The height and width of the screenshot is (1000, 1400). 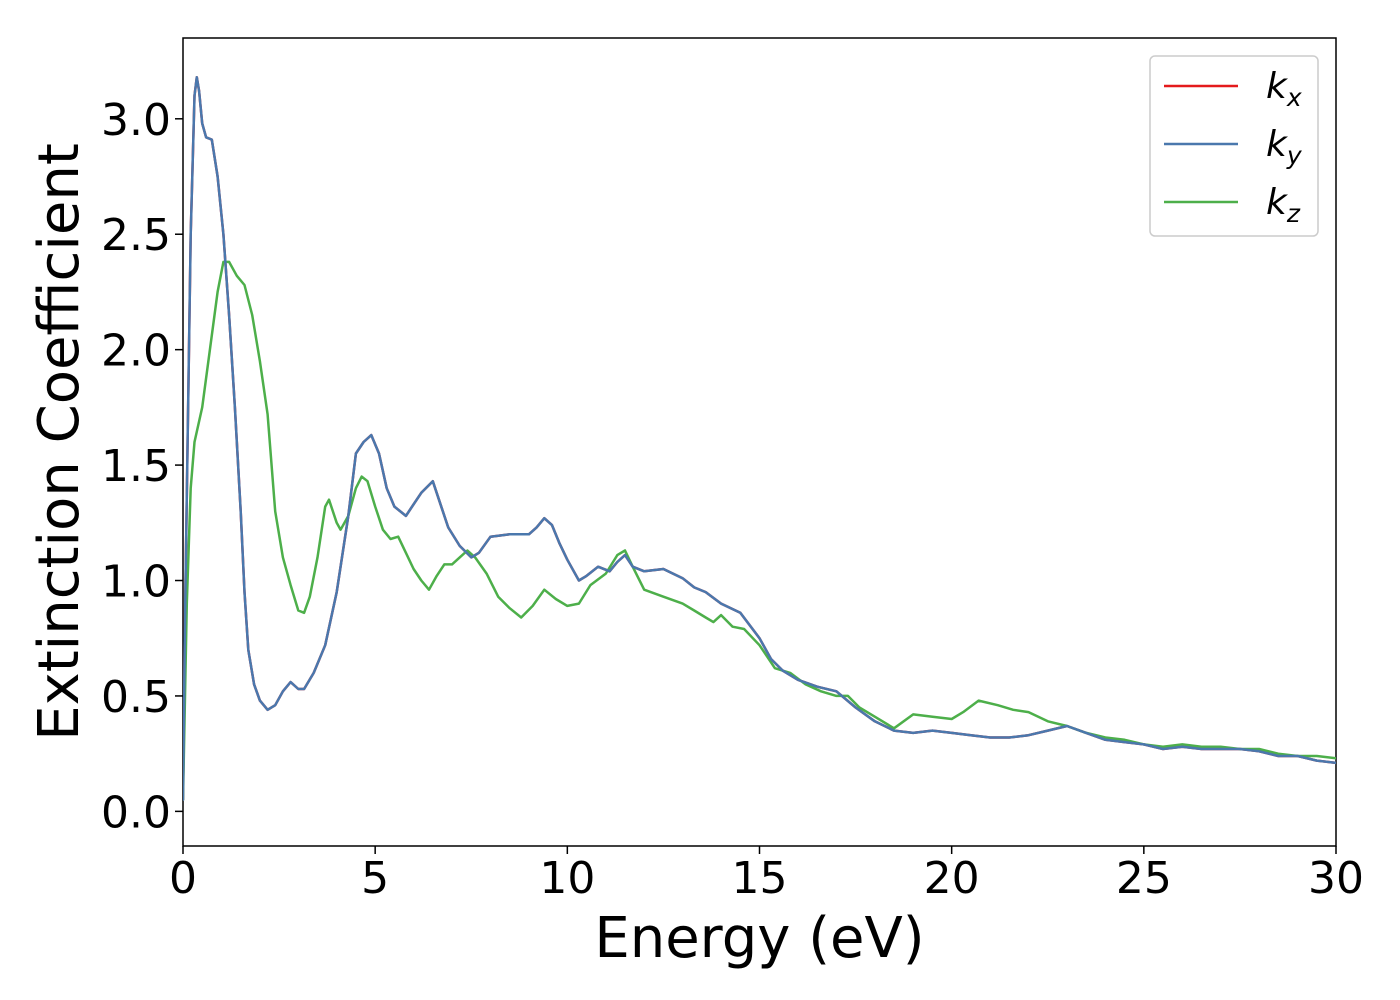 What do you see at coordinates (136, 812) in the screenshot?
I see `y-tick-label: 0.0` at bounding box center [136, 812].